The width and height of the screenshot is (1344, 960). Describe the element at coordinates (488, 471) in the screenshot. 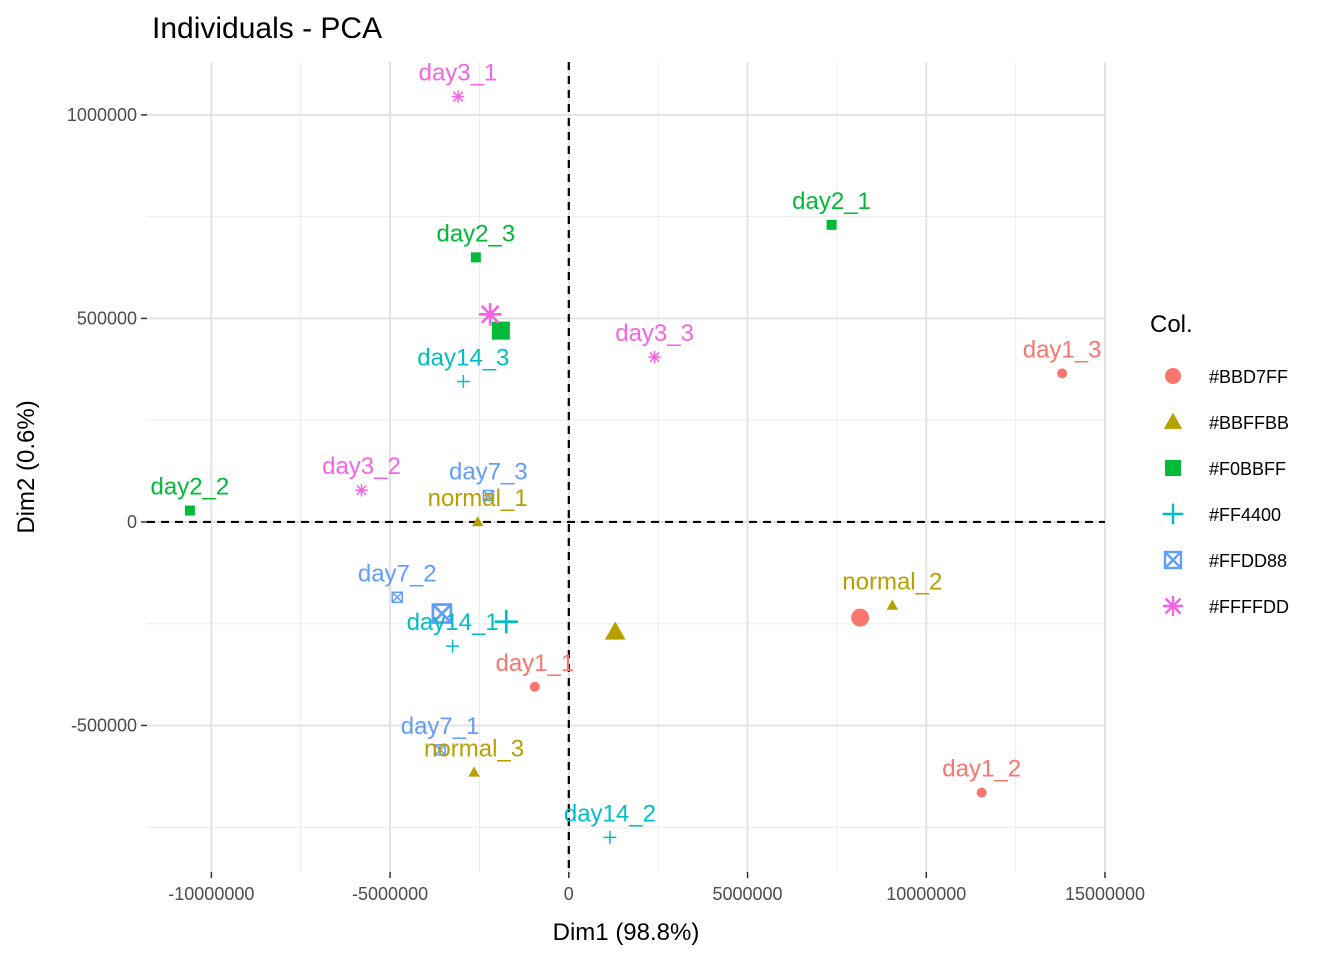

I see `point-label: day7_3` at that location.